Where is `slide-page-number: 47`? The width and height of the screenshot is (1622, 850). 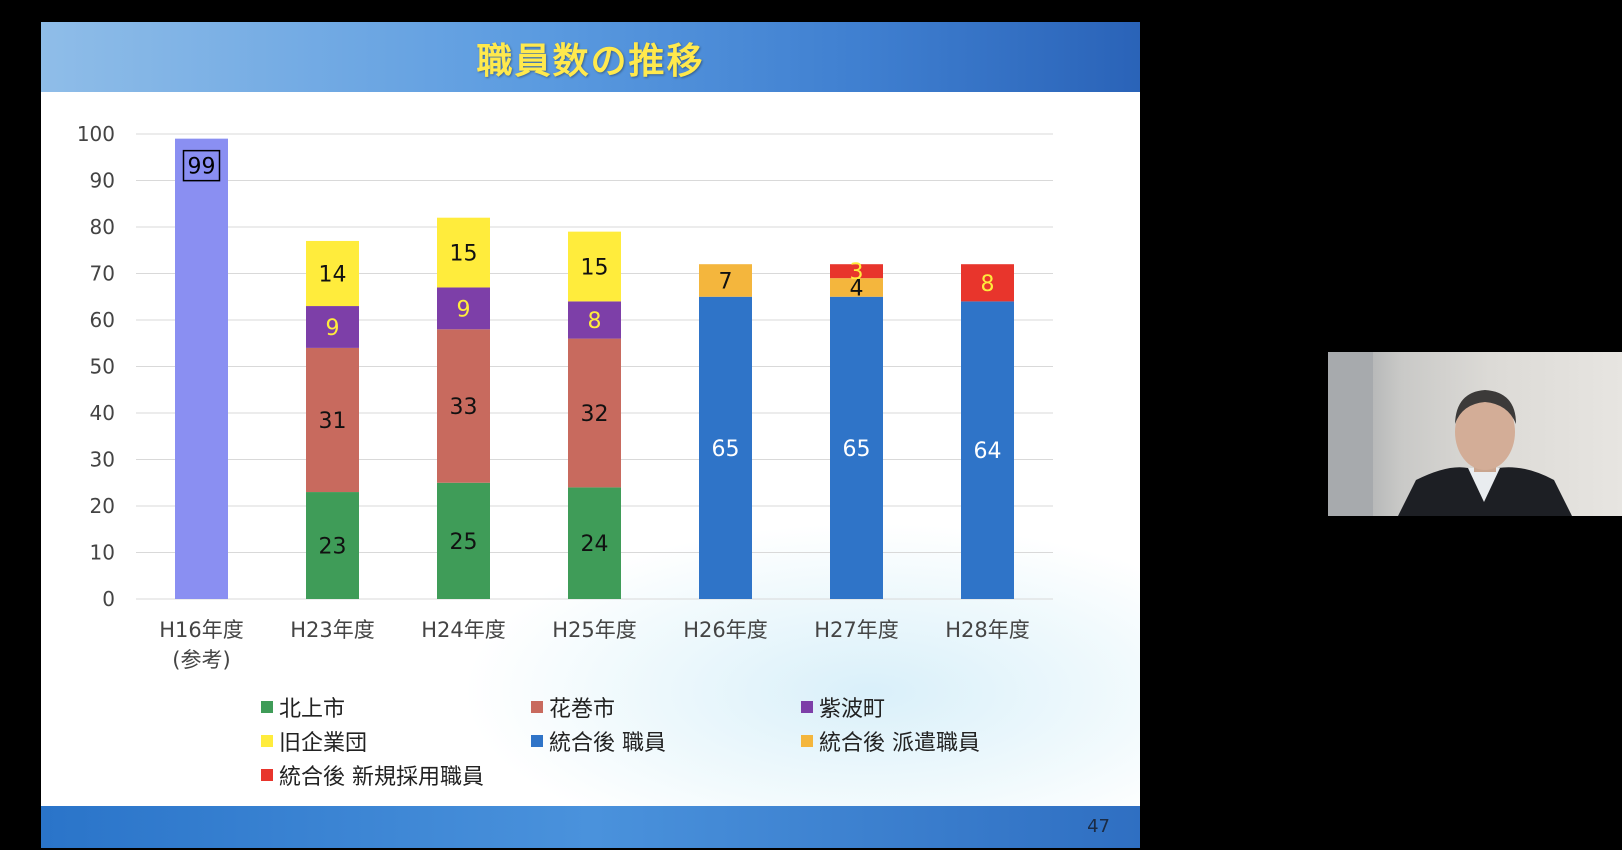 slide-page-number: 47 is located at coordinates (1098, 826).